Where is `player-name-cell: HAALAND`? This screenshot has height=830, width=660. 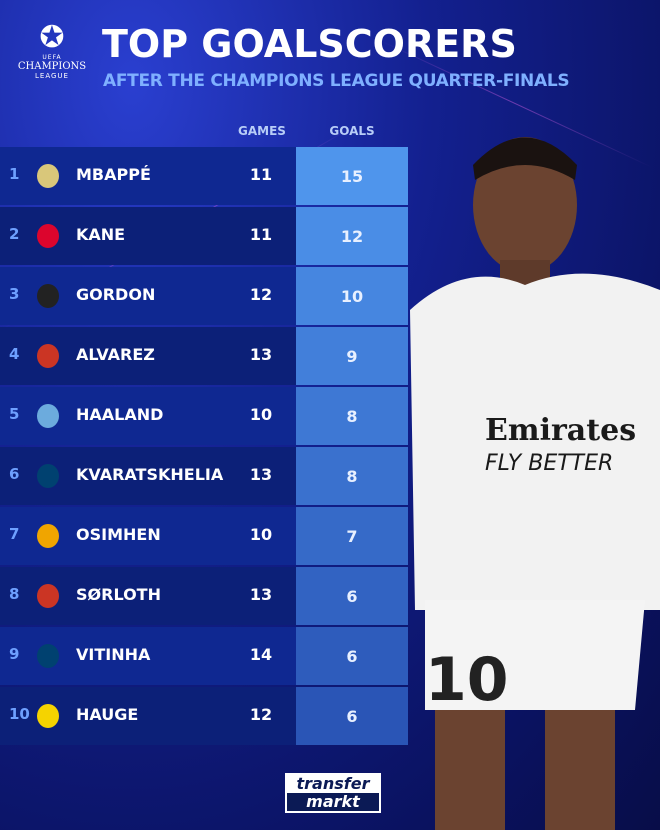
player-name-cell: HAALAND is located at coordinates (120, 414).